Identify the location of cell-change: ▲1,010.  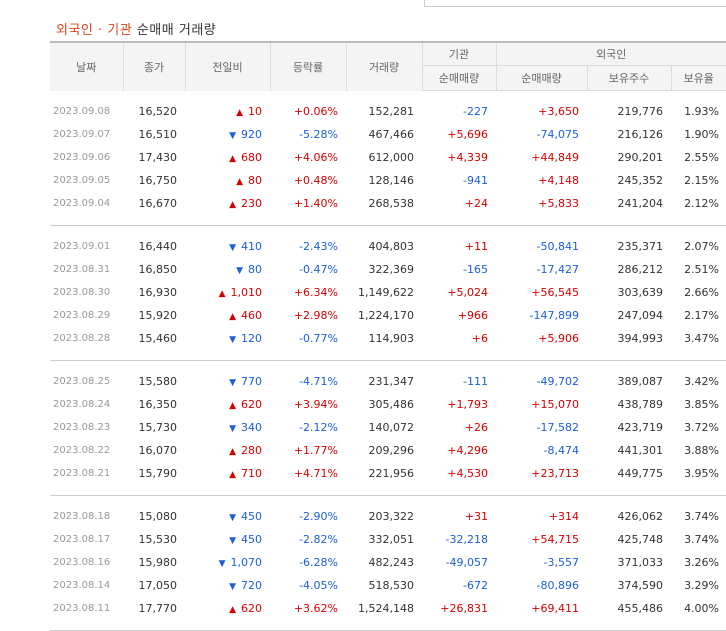
(227, 292).